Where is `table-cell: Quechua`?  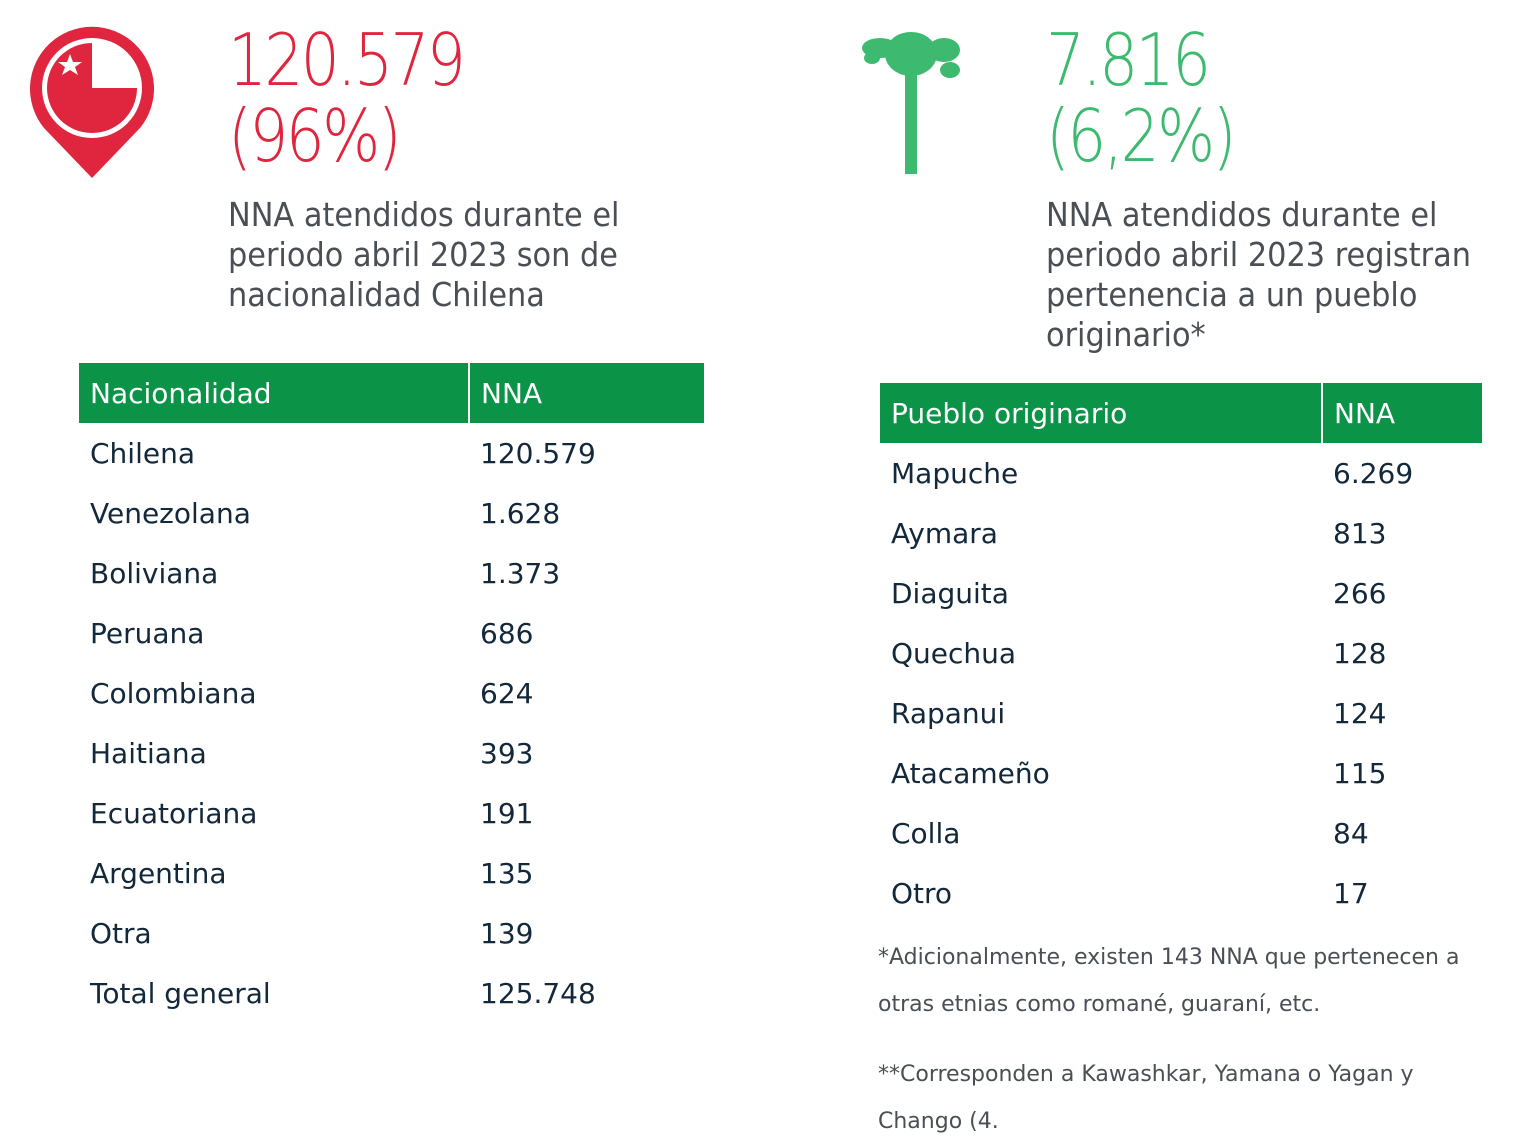 table-cell: Quechua is located at coordinates (954, 653).